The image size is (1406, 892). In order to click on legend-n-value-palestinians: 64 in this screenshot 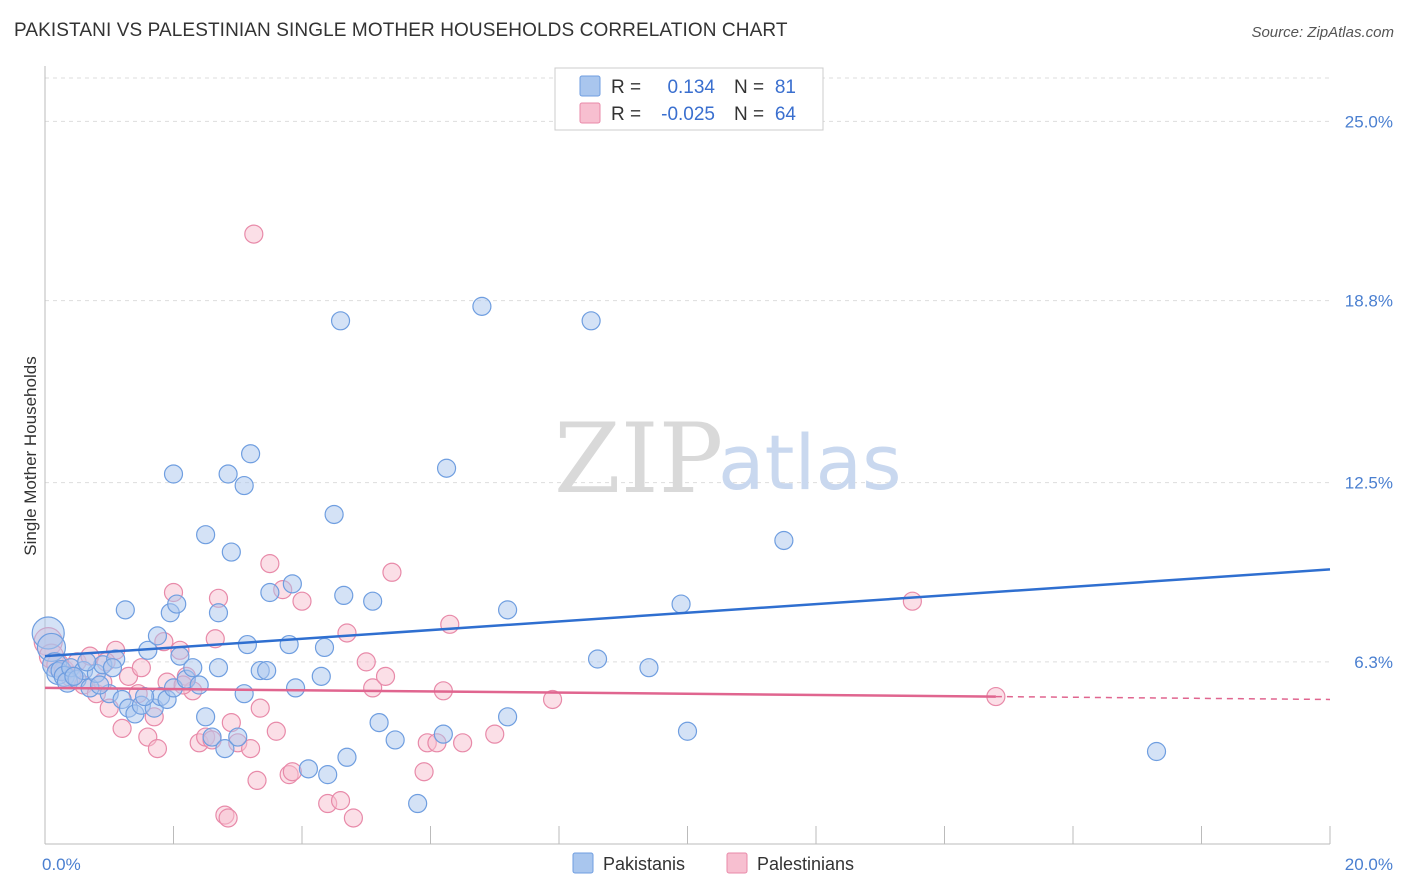, I will do `click(786, 114)`.